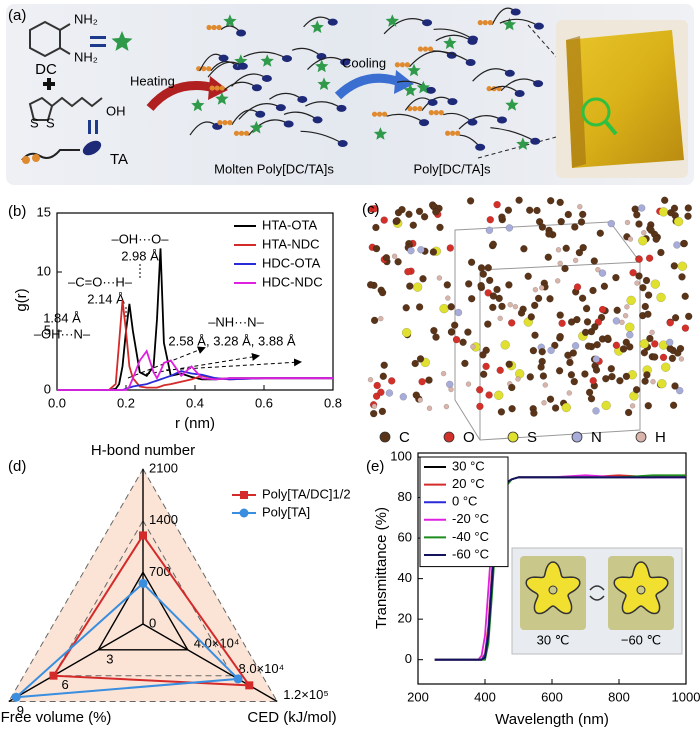 This screenshot has height=729, width=700. Describe the element at coordinates (611, 128) in the screenshot. I see `magnifier-handle` at that location.